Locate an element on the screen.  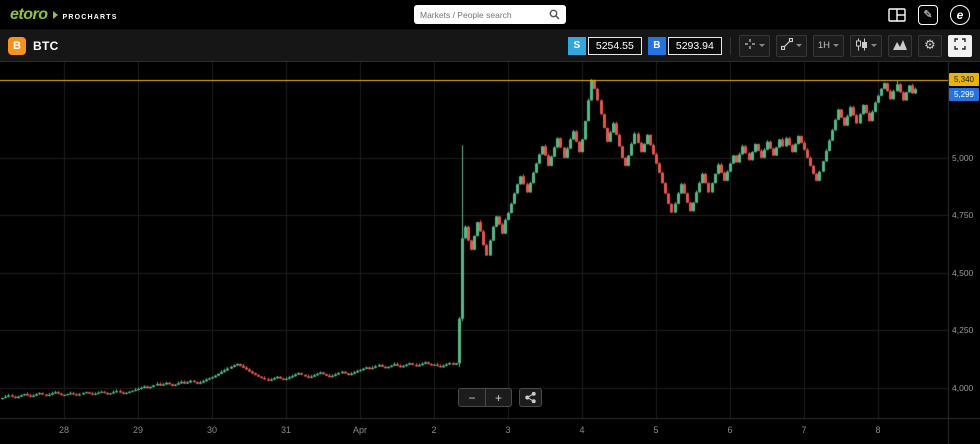
compare-icon is located at coordinates (900, 45).